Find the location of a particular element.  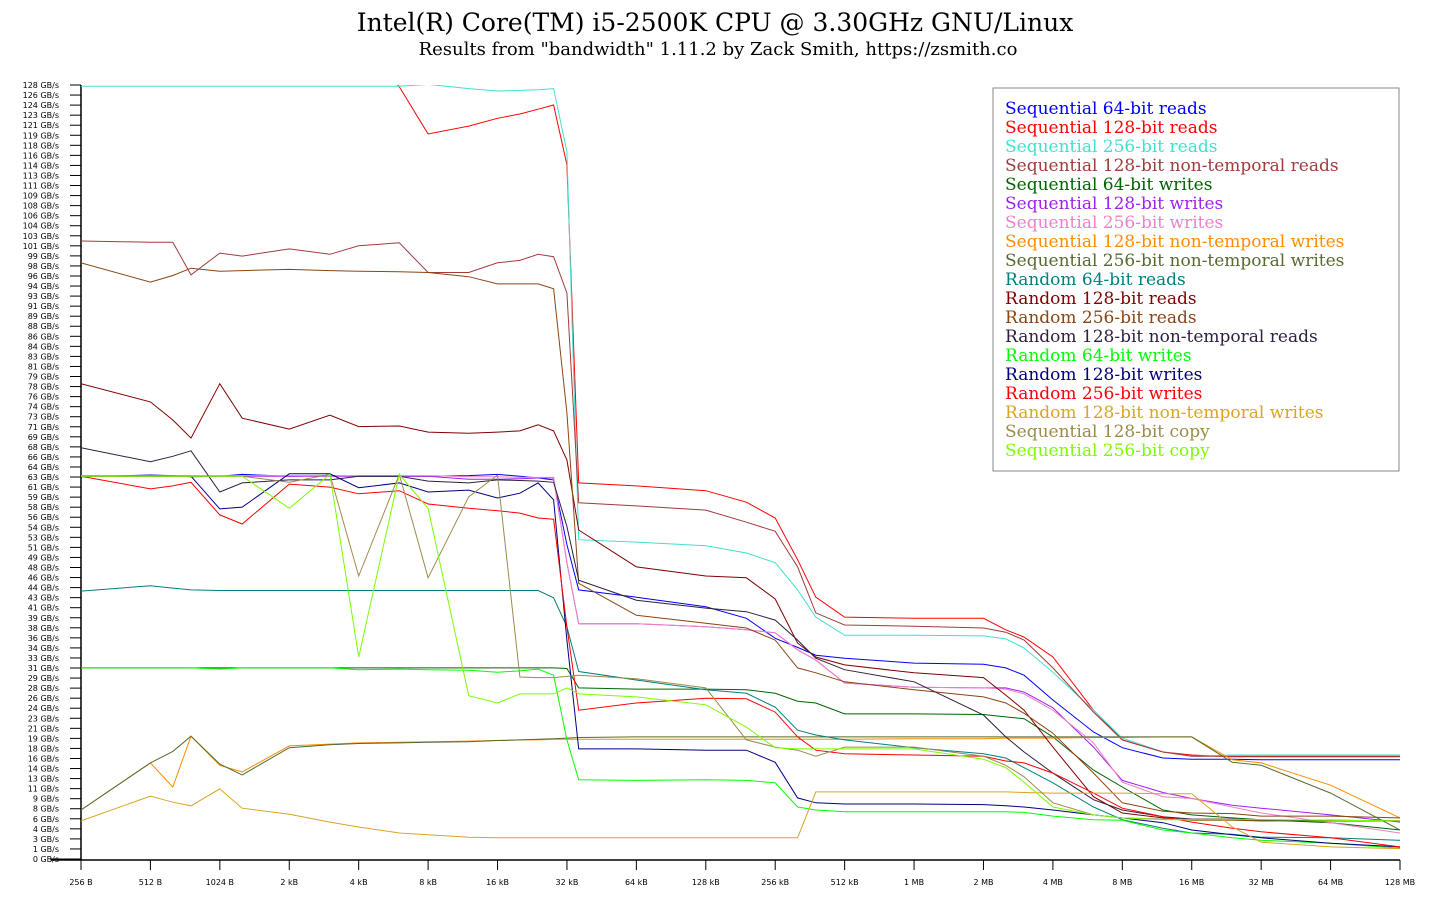

y-tick-label: 113 GB/s is located at coordinates (41, 175).